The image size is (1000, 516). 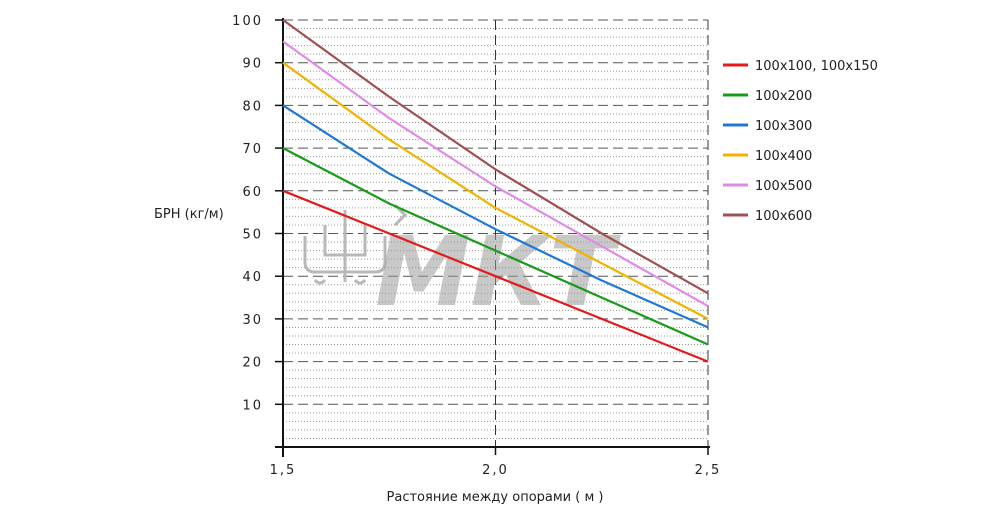 I want to click on x-tick-label: 2,5, so click(x=708, y=470).